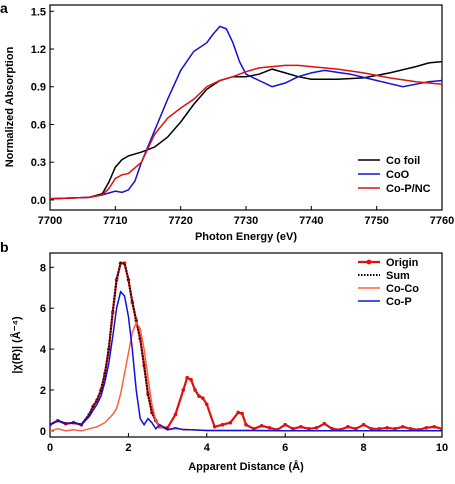 This screenshot has height=484, width=455. I want to click on panel-b-x-tick-label: 8, so click(364, 448).